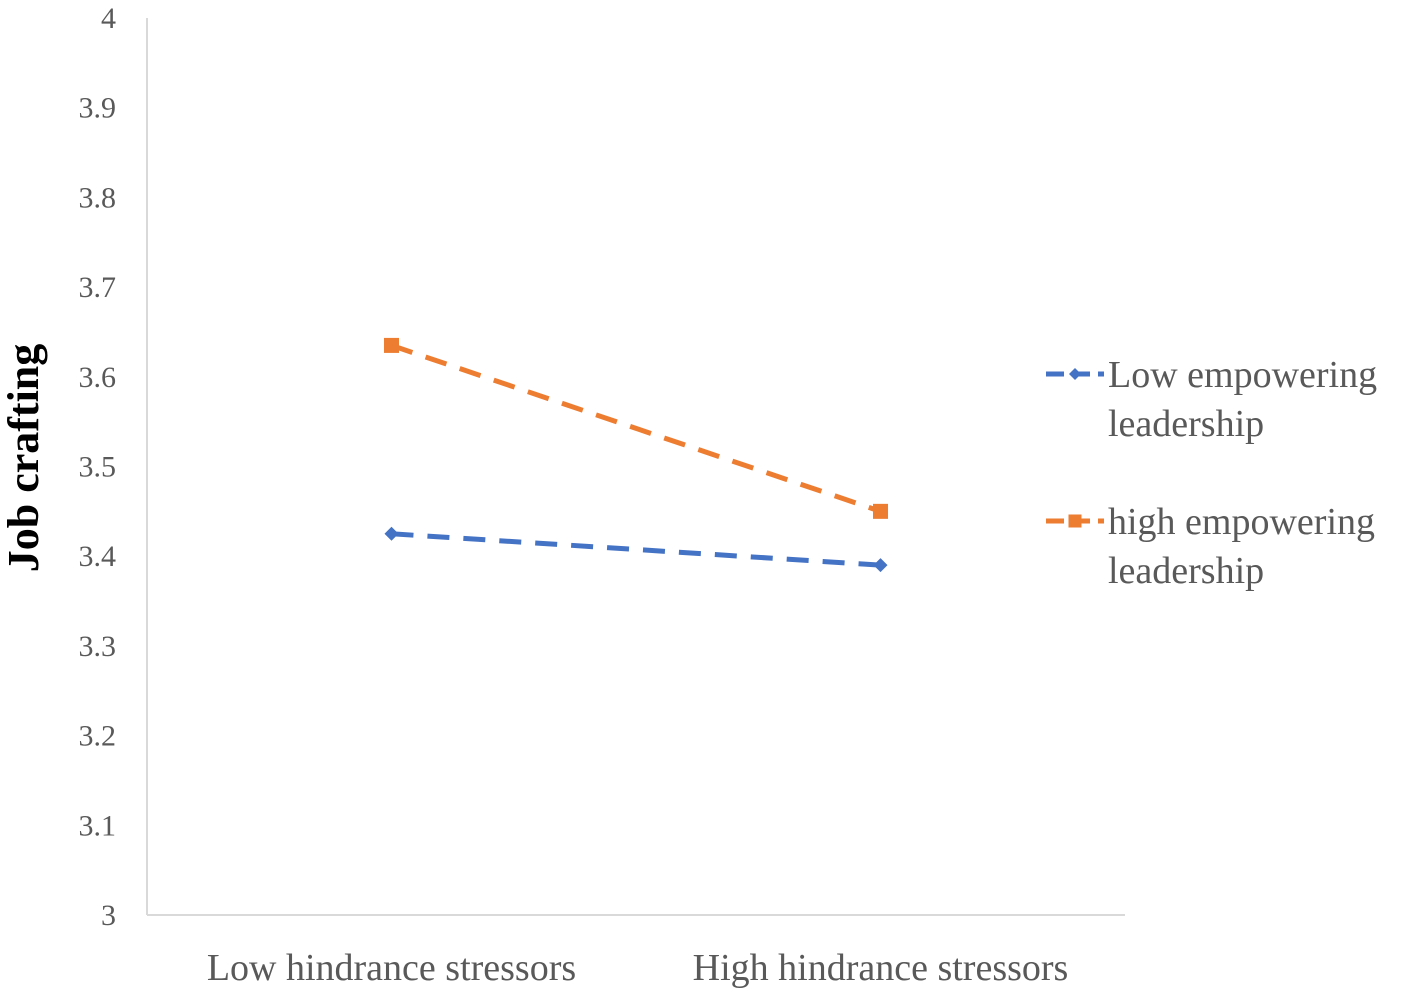 The image size is (1417, 994). What do you see at coordinates (1241, 522) in the screenshot?
I see `legend-label: high empowering` at bounding box center [1241, 522].